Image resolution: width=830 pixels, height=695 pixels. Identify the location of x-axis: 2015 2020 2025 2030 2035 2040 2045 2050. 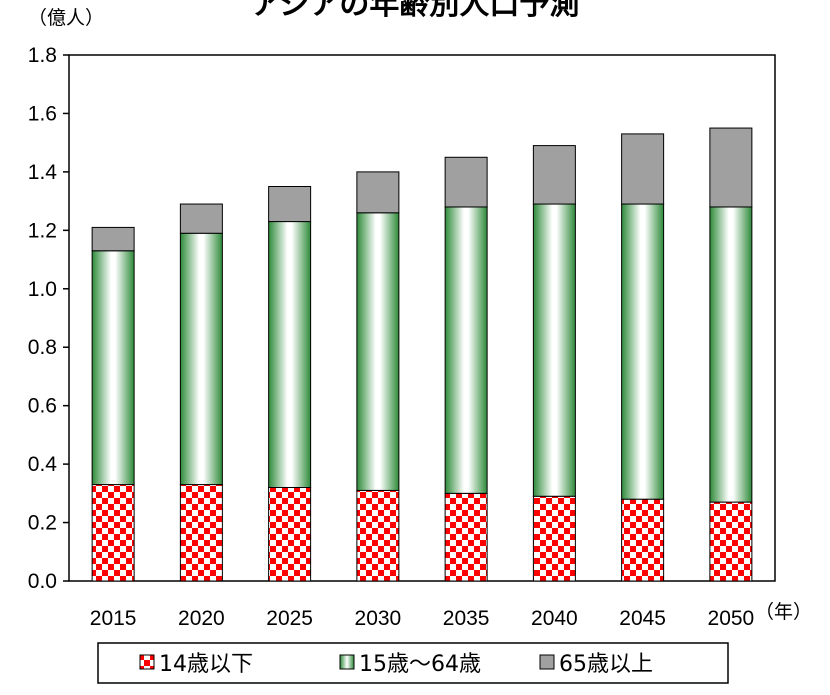
(422, 618).